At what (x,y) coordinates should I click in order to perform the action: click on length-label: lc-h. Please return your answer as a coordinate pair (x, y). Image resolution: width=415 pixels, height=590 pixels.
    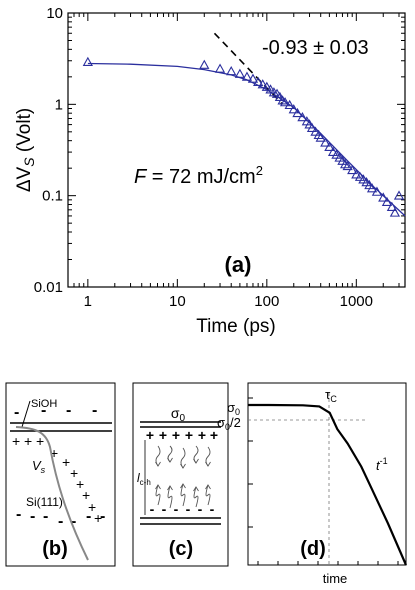
    Looking at the image, I should click on (144, 479).